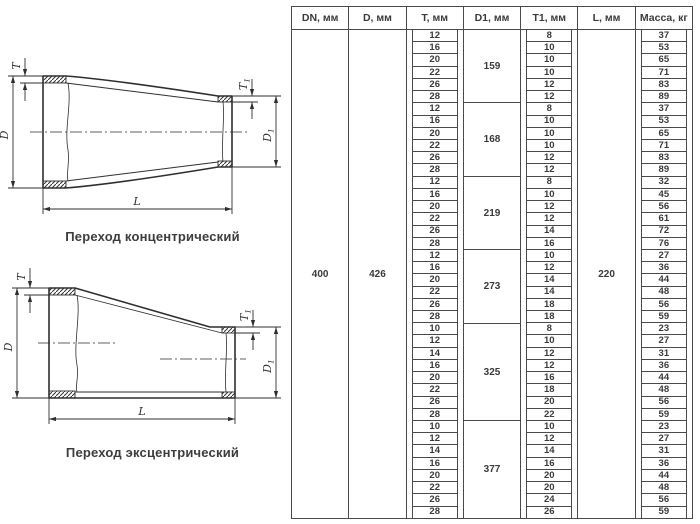  What do you see at coordinates (493, 18) in the screenshot?
I see `header-d1: D1, мм` at bounding box center [493, 18].